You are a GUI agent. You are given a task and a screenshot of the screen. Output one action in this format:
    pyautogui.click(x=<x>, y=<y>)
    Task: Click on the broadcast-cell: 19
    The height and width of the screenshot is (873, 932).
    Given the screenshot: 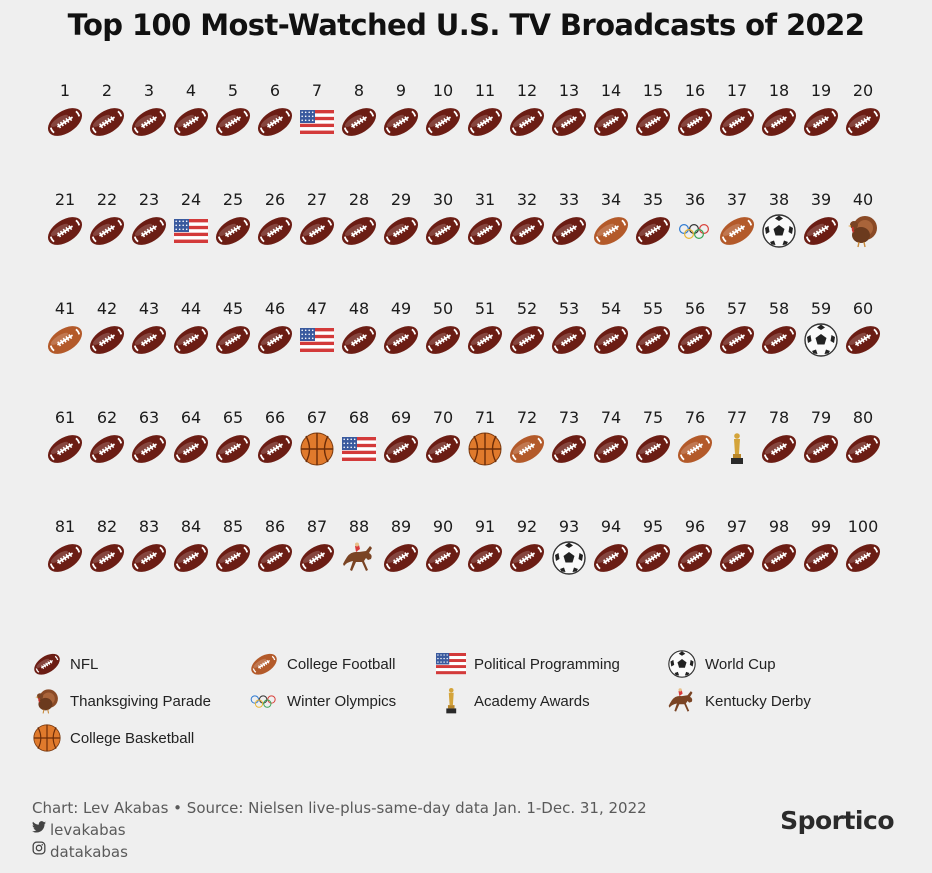 What is the action you would take?
    pyautogui.click(x=821, y=134)
    